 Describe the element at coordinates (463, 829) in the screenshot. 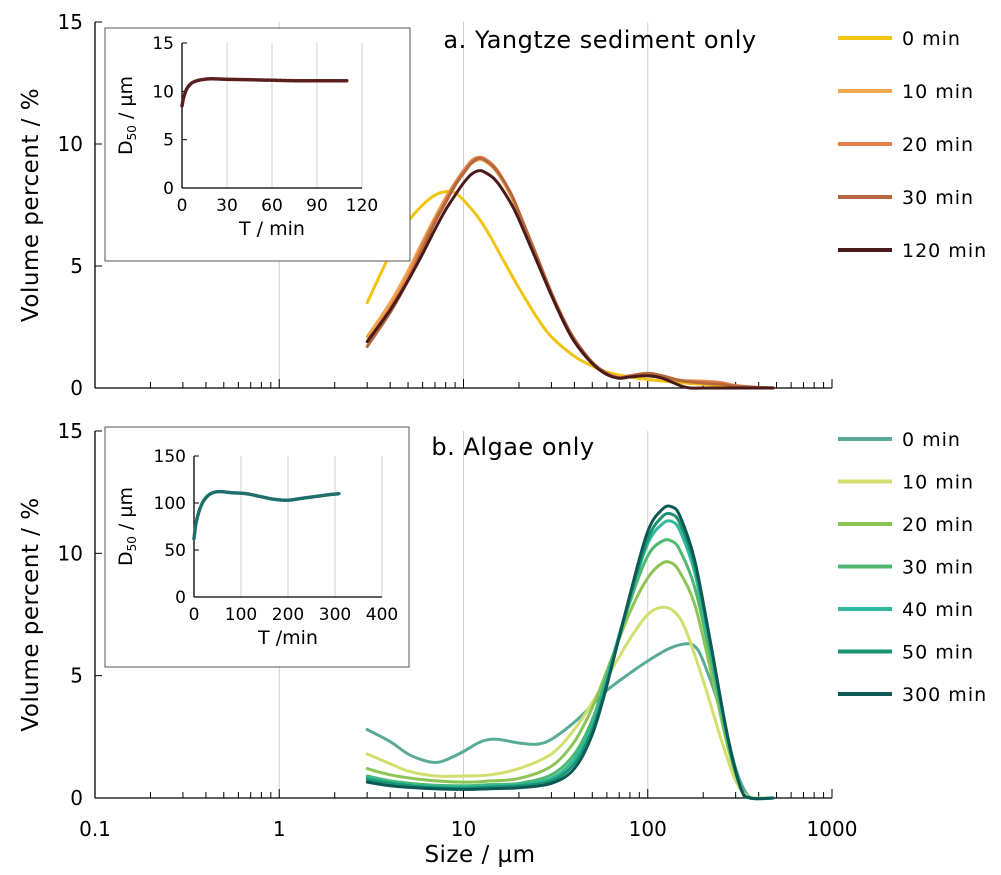

I see `x-tick-label: 10` at that location.